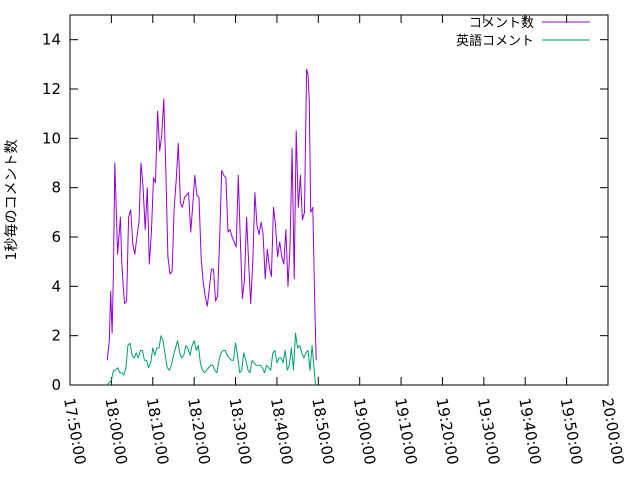 This screenshot has width=640, height=480. Describe the element at coordinates (501, 23) in the screenshot. I see `legend-label-1: コメント数` at that location.